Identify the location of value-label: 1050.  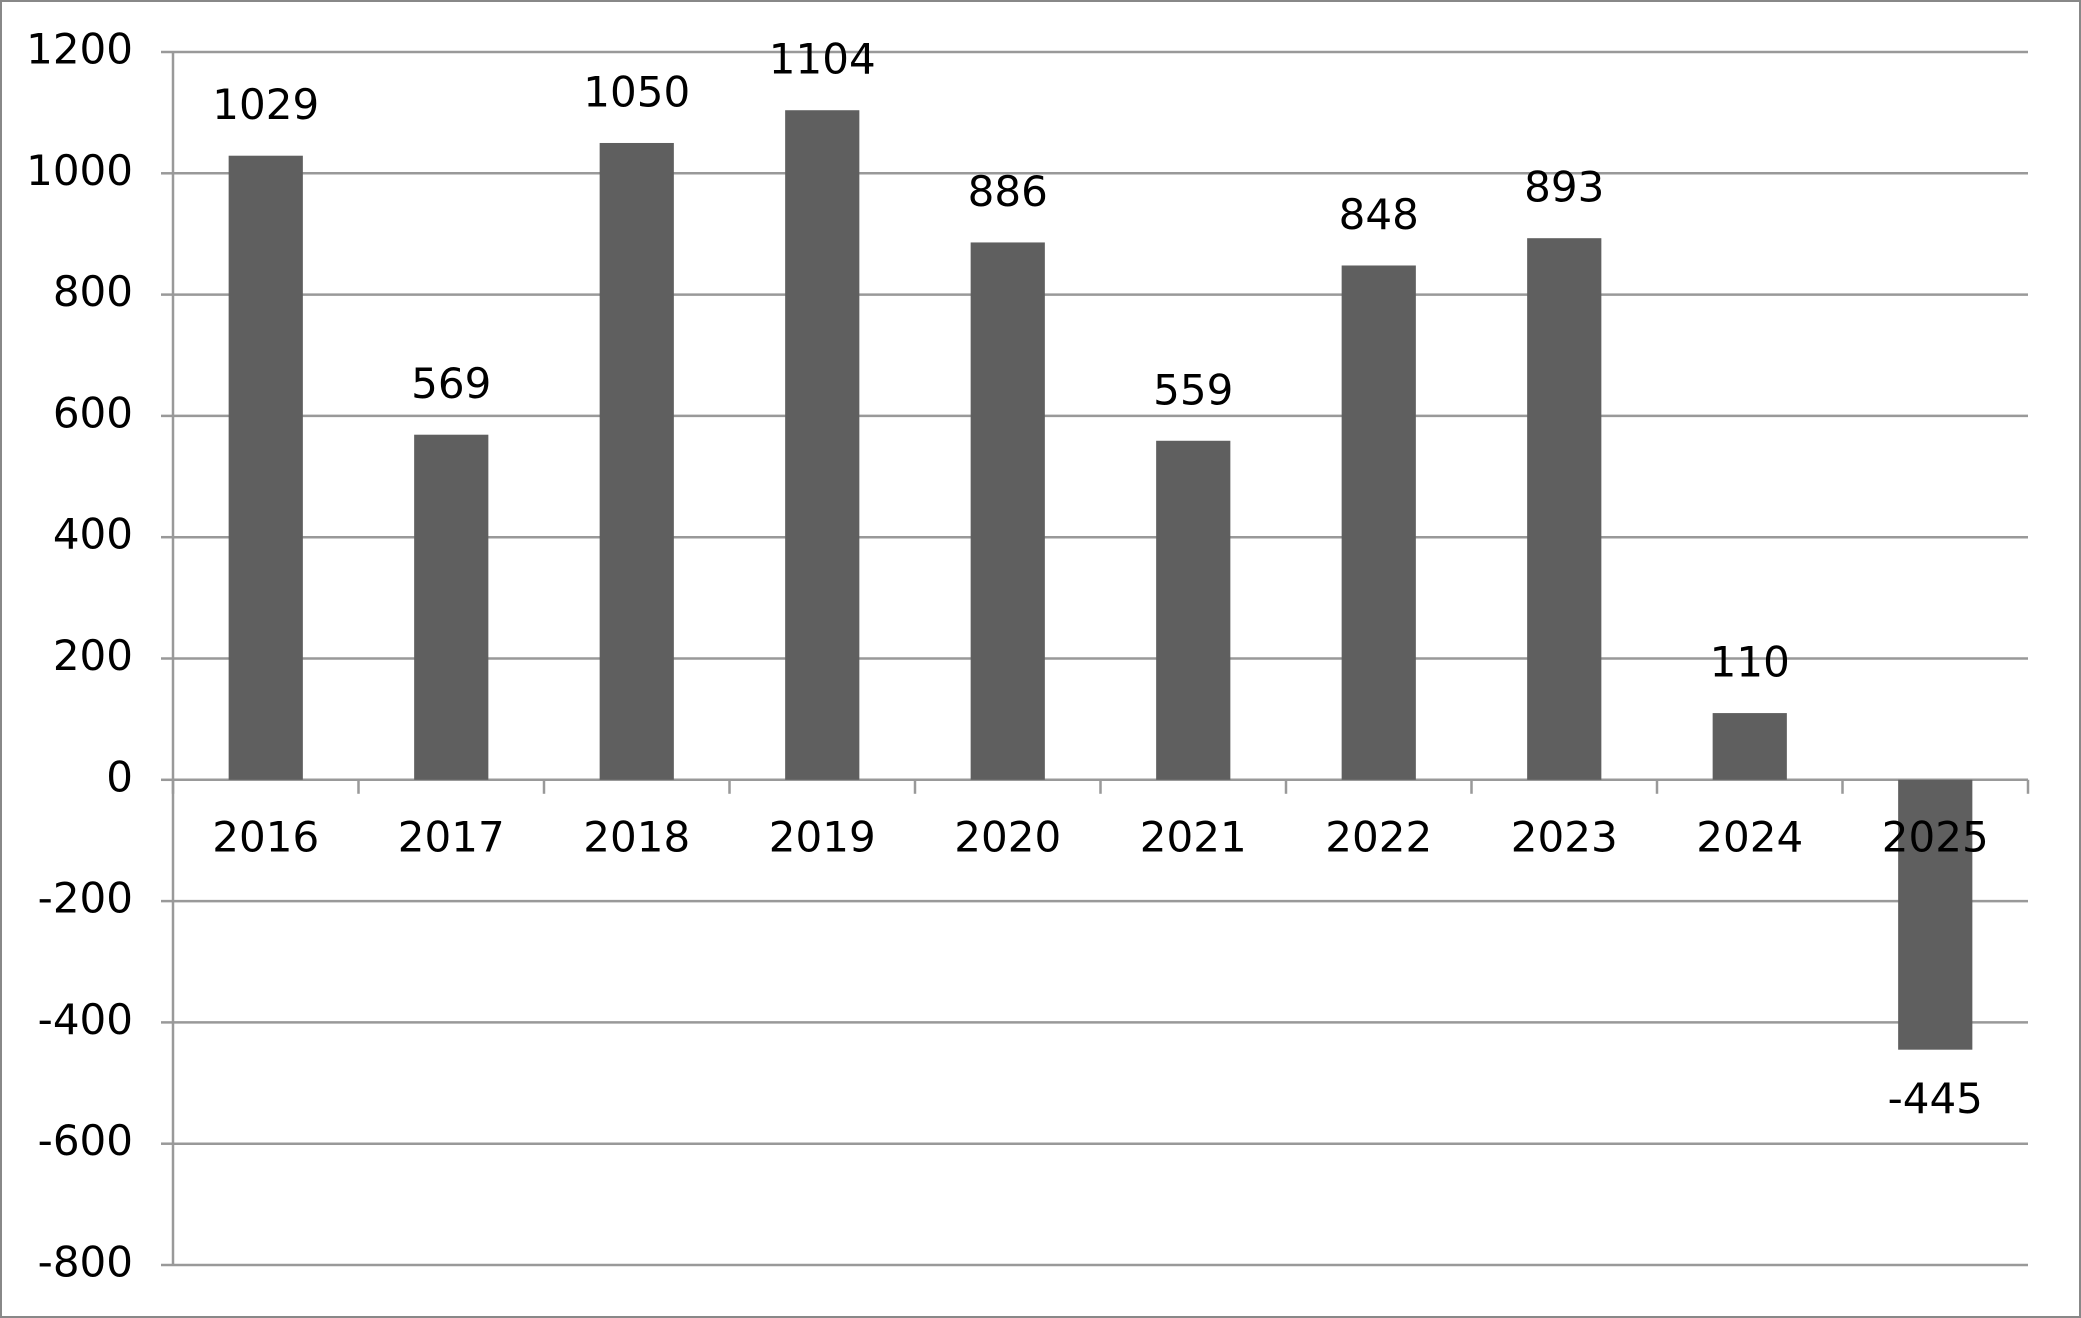
(636, 91).